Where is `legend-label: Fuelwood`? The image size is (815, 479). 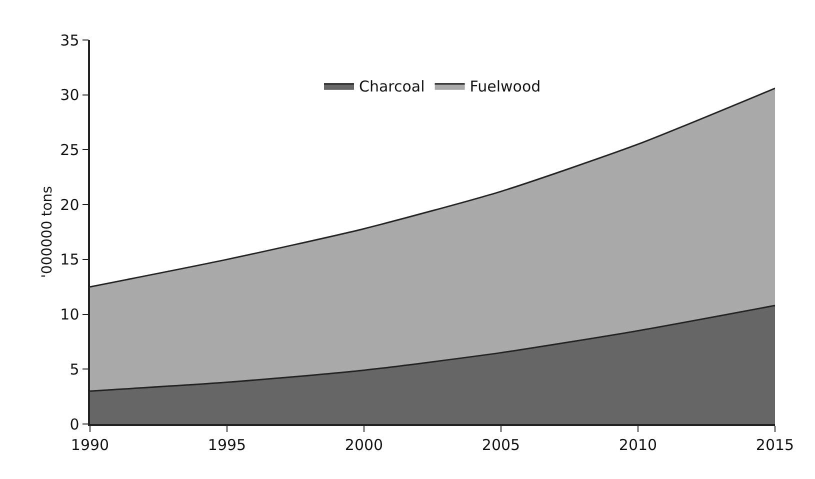 legend-label: Fuelwood is located at coordinates (505, 87).